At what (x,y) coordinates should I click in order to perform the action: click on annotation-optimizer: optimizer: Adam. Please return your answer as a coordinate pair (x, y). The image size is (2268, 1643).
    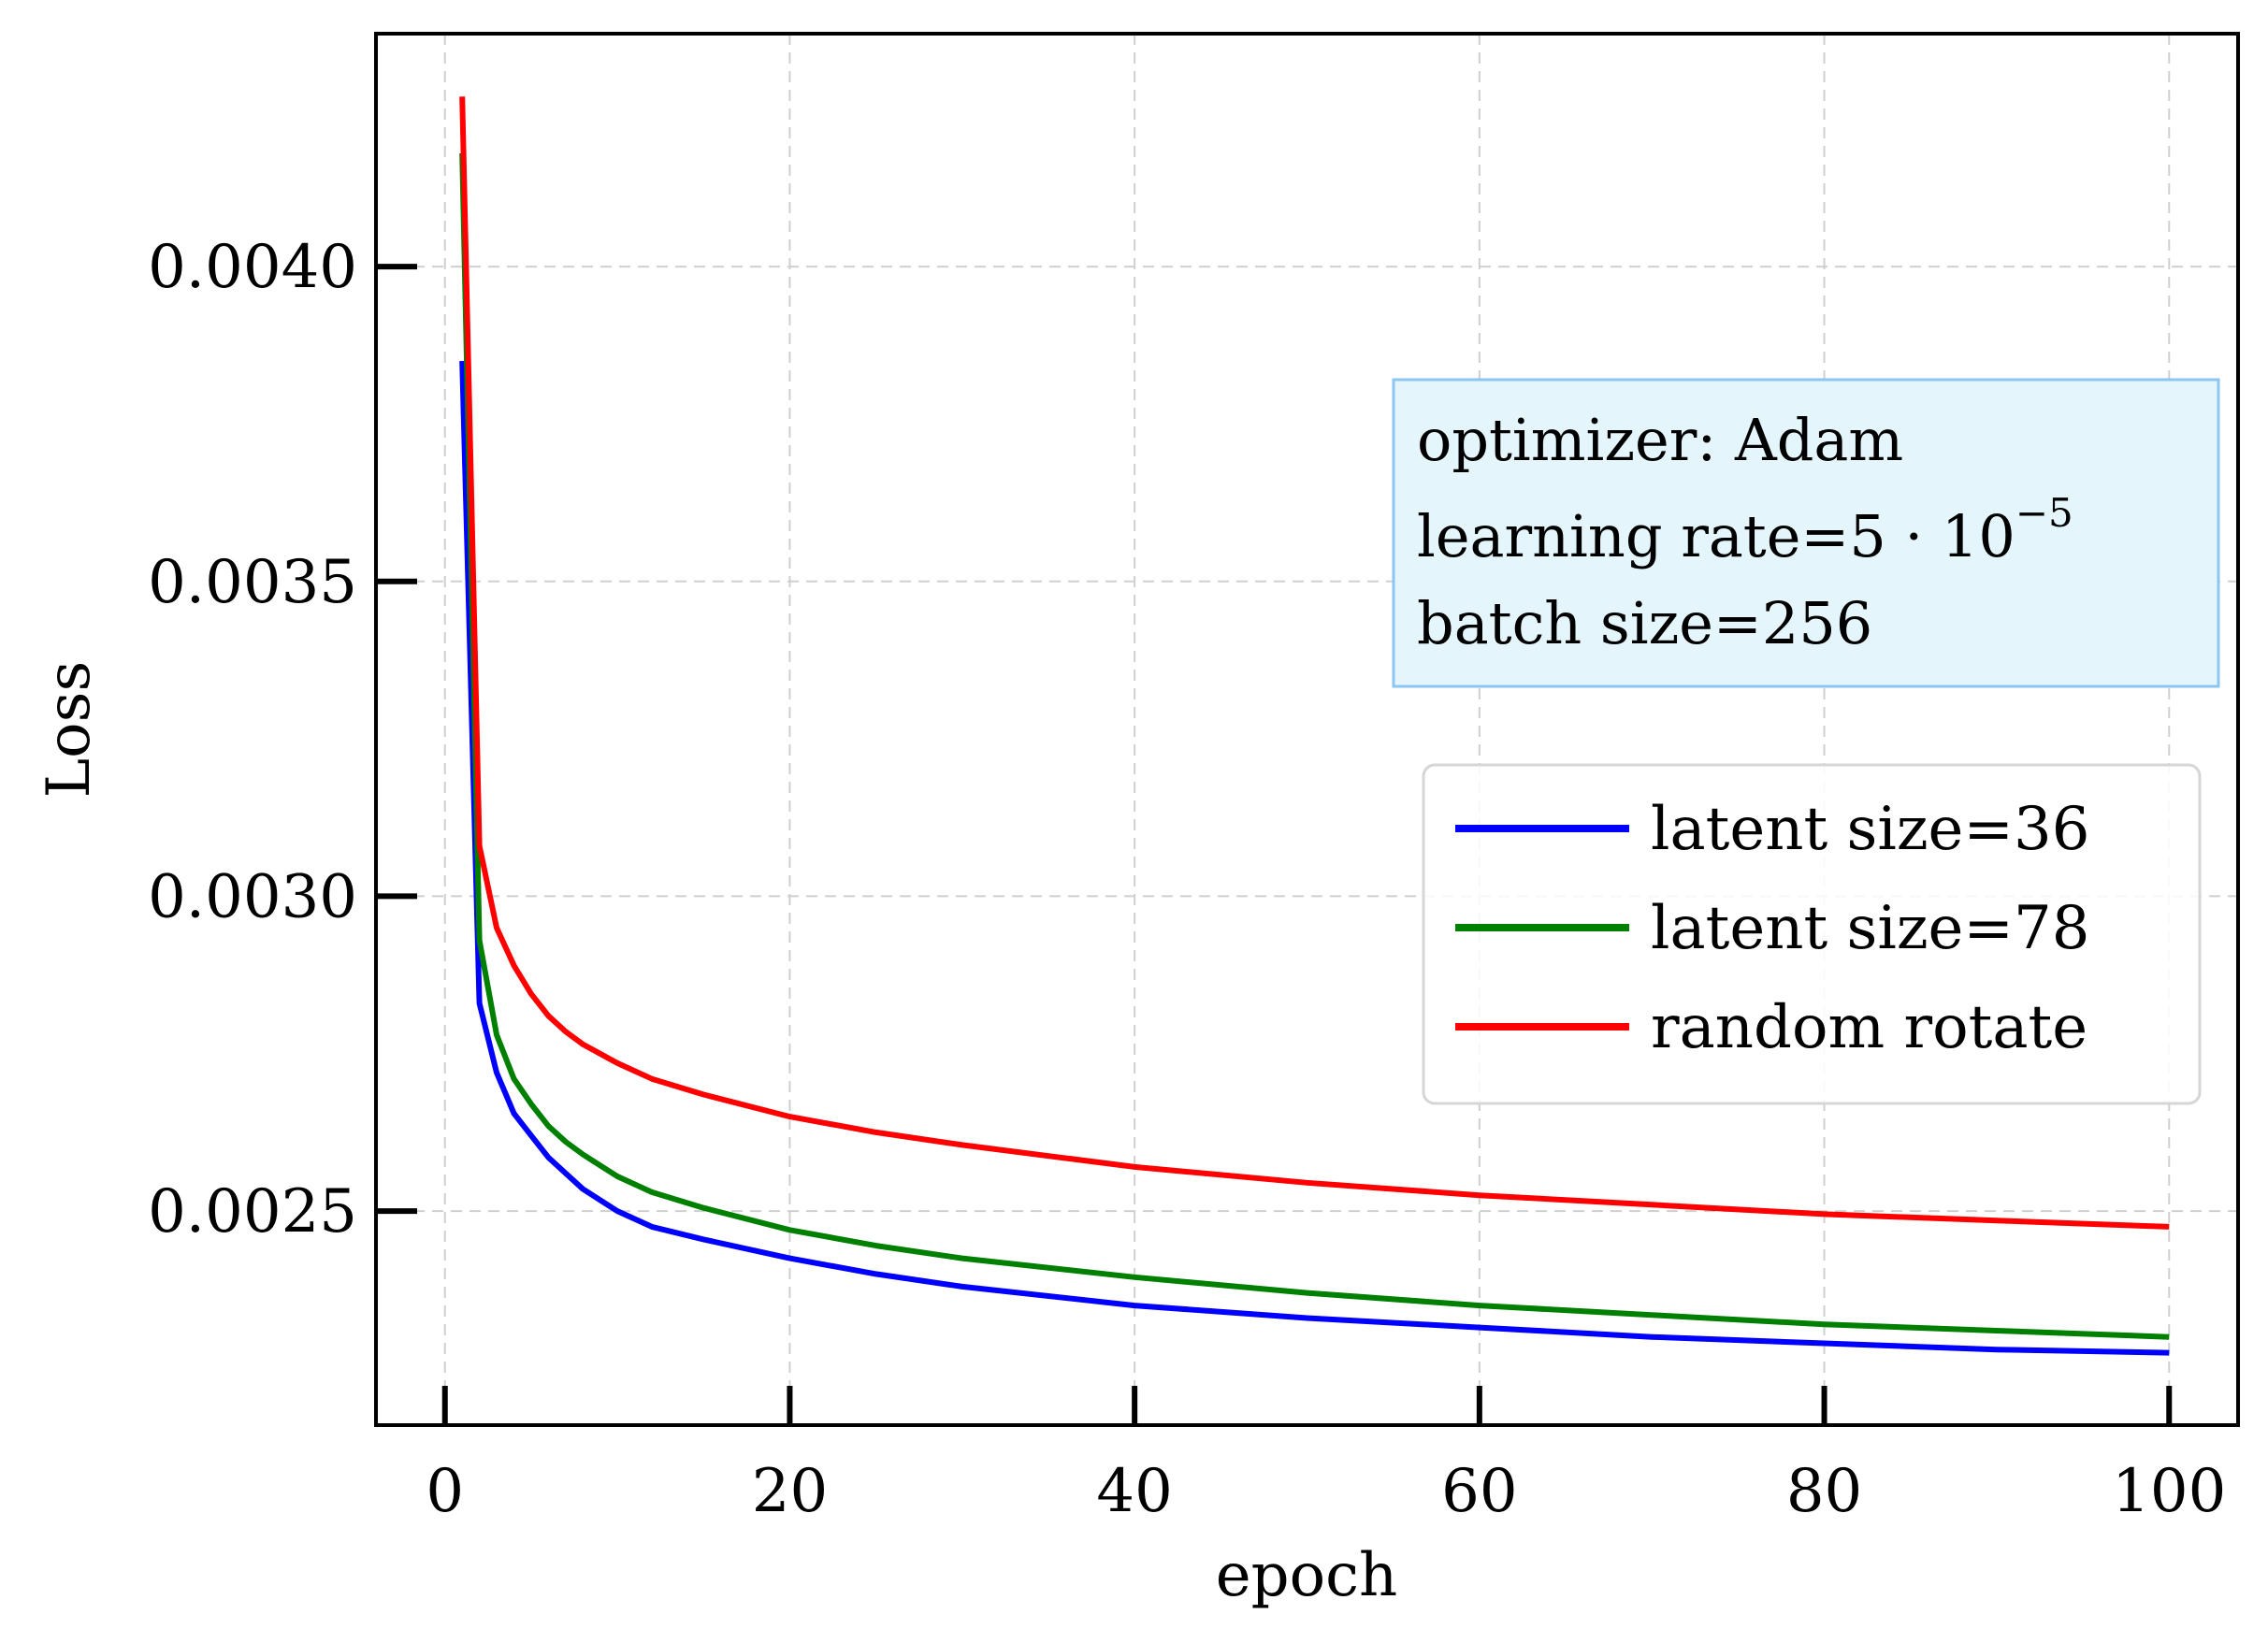
    Looking at the image, I should click on (1660, 440).